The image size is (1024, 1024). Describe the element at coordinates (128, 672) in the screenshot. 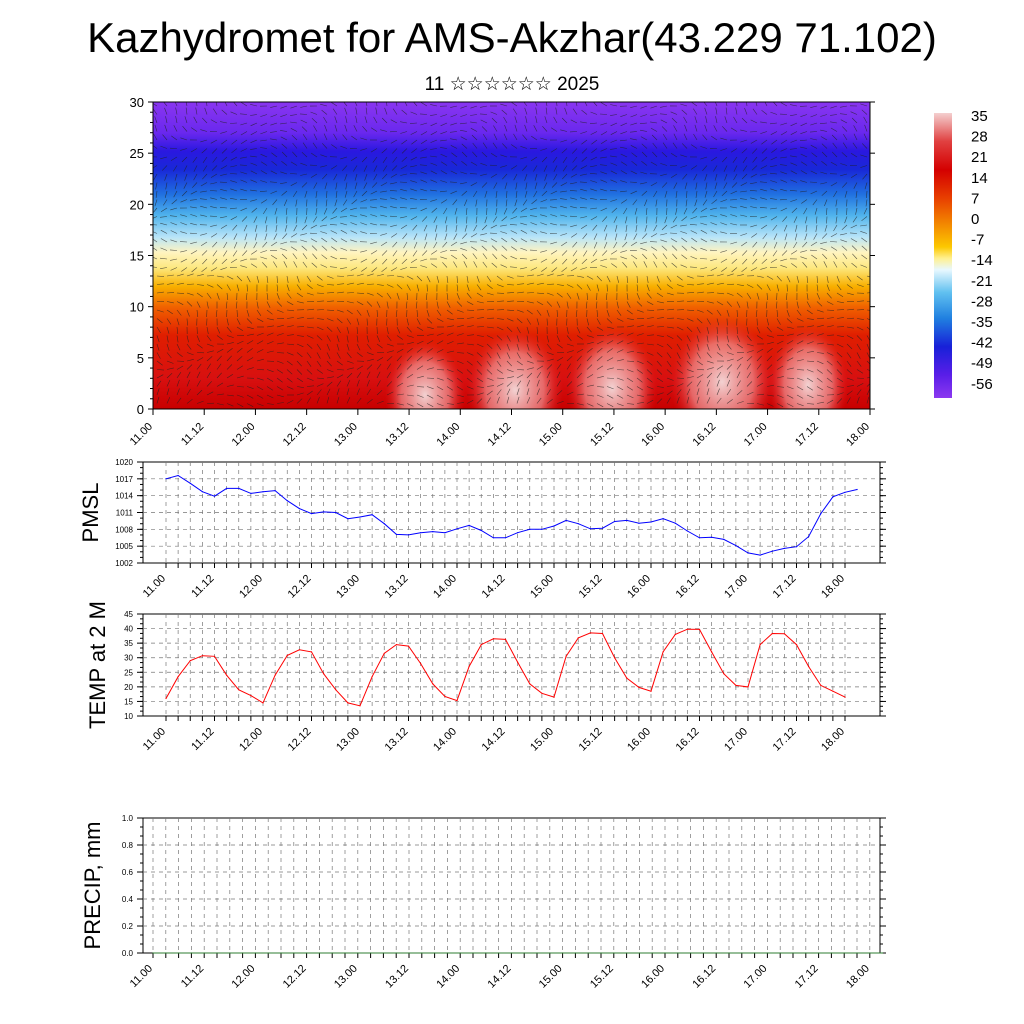

I see `y-tick-label: 25` at that location.